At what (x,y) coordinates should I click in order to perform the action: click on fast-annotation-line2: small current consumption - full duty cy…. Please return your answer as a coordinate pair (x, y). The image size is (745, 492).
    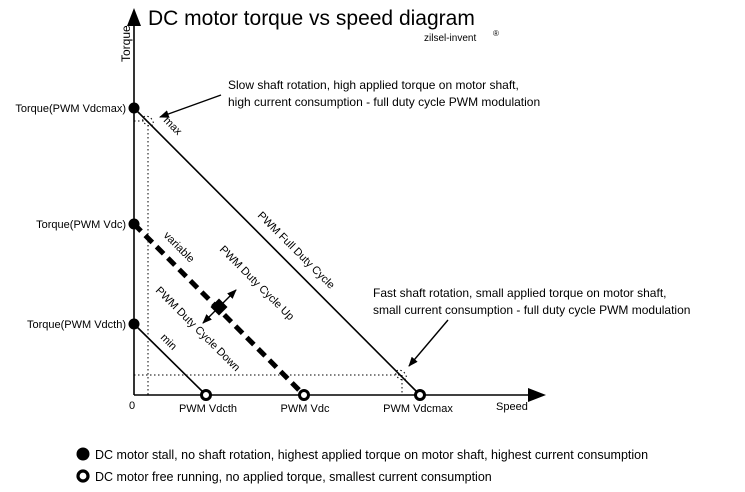
    Looking at the image, I should click on (531, 310).